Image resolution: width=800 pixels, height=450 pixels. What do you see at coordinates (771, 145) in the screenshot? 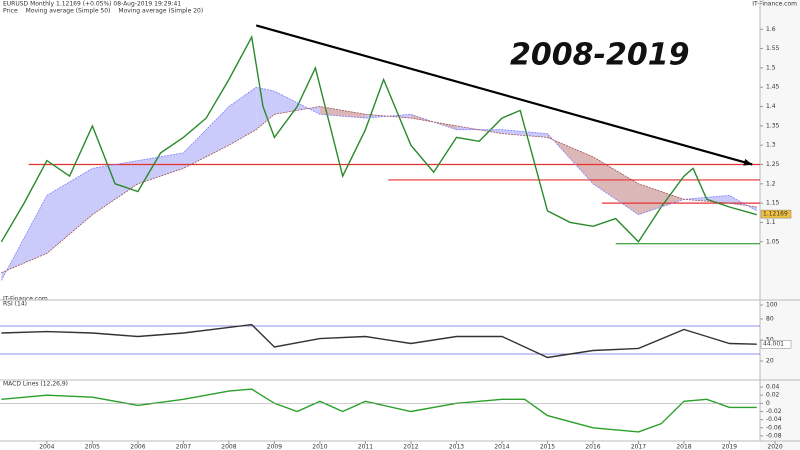
I see `y-tick-label: 1.3` at bounding box center [771, 145].